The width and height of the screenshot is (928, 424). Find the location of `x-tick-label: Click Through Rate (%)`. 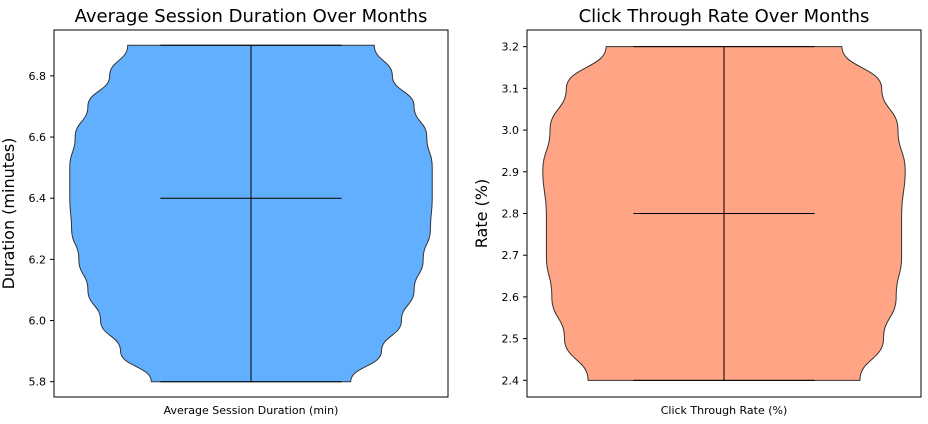

x-tick-label: Click Through Rate (%) is located at coordinates (724, 410).